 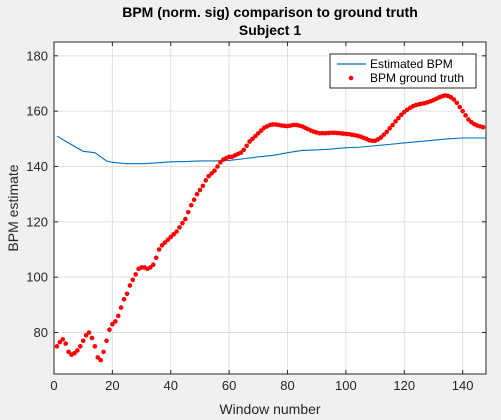 I want to click on legend-marker-swatch, so click(x=351, y=78).